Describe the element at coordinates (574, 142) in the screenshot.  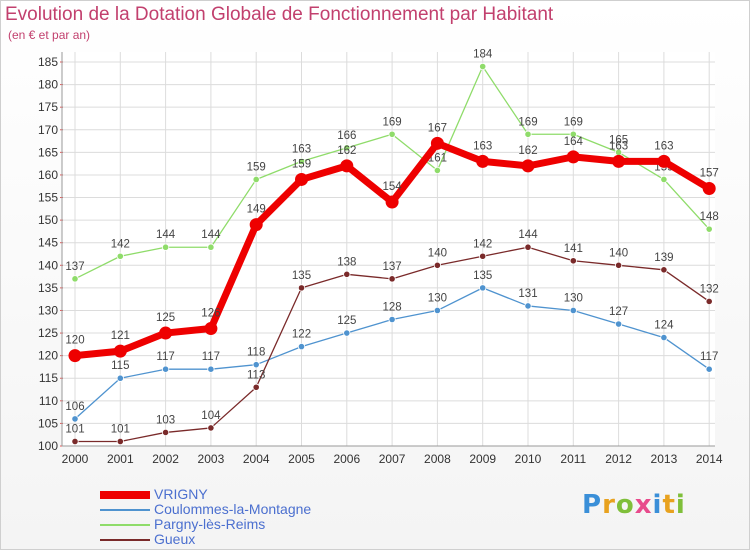
I see `data-label: 164` at that location.